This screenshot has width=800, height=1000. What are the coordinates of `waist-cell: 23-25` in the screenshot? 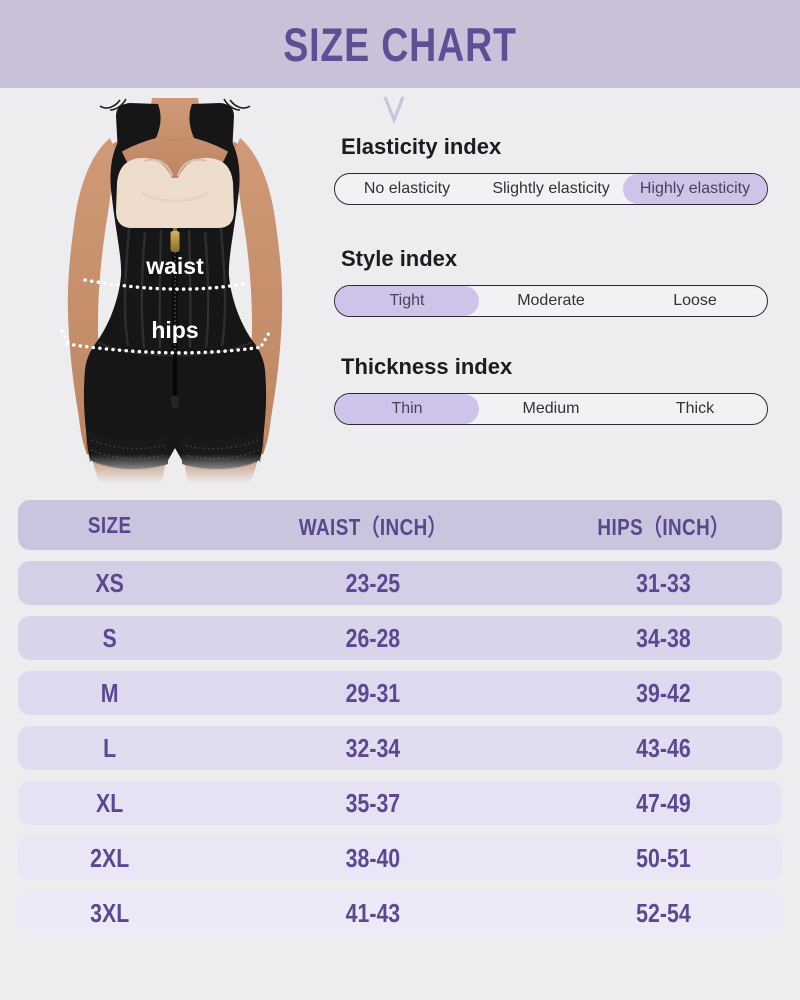 It's located at (373, 582).